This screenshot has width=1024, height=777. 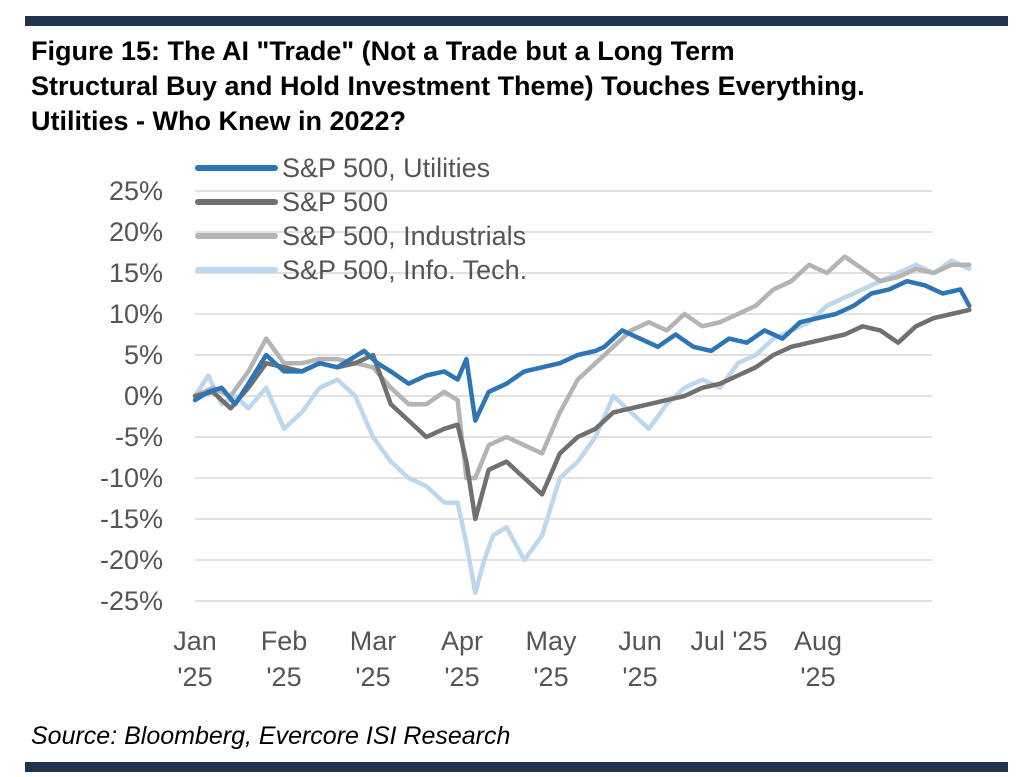 What do you see at coordinates (818, 641) in the screenshot?
I see `x-tick-label-line1: Aug` at bounding box center [818, 641].